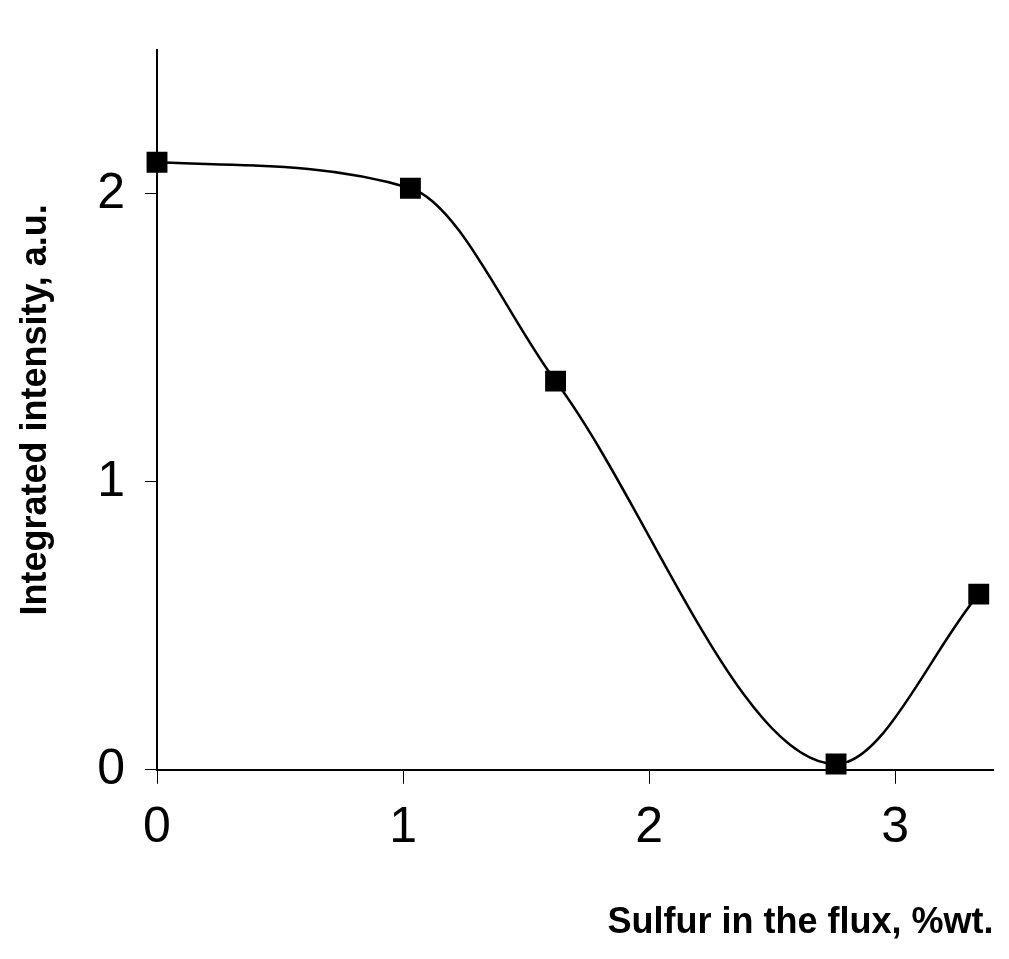 The height and width of the screenshot is (959, 1009). What do you see at coordinates (649, 824) in the screenshot?
I see `x-tick-label: 2` at bounding box center [649, 824].